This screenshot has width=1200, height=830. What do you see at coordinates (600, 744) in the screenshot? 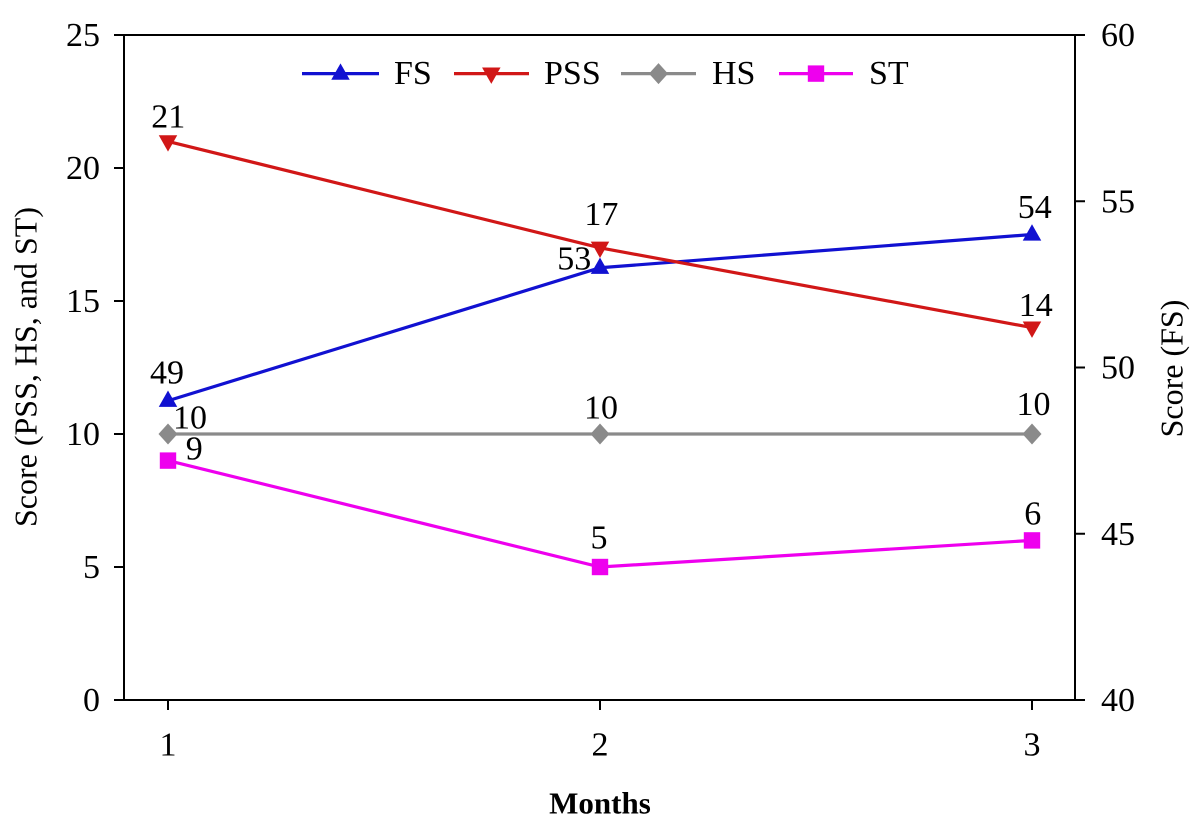
I see `svg-text: 2` at bounding box center [600, 744].